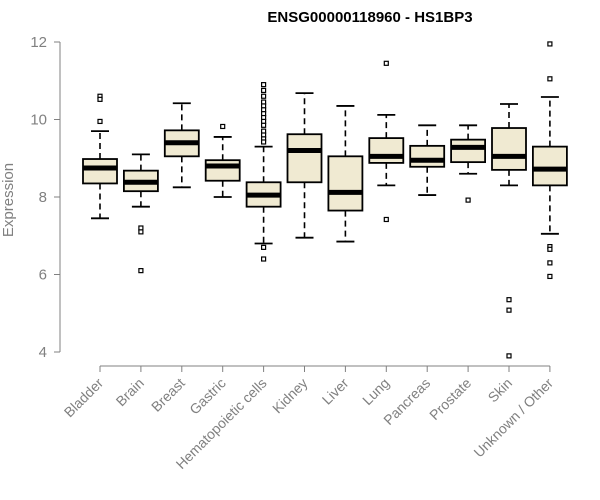 The image size is (600, 500). I want to click on x-tick-label: Liver, so click(335, 391).